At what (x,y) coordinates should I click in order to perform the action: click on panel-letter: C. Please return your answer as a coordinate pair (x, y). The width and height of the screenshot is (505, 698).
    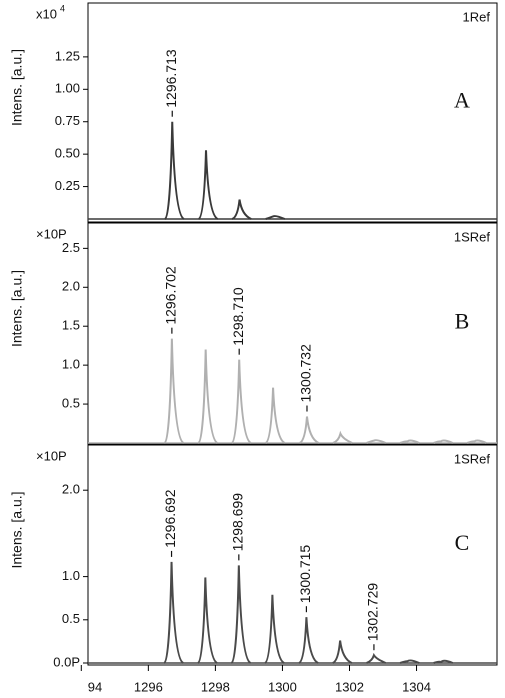
    Looking at the image, I should click on (462, 542).